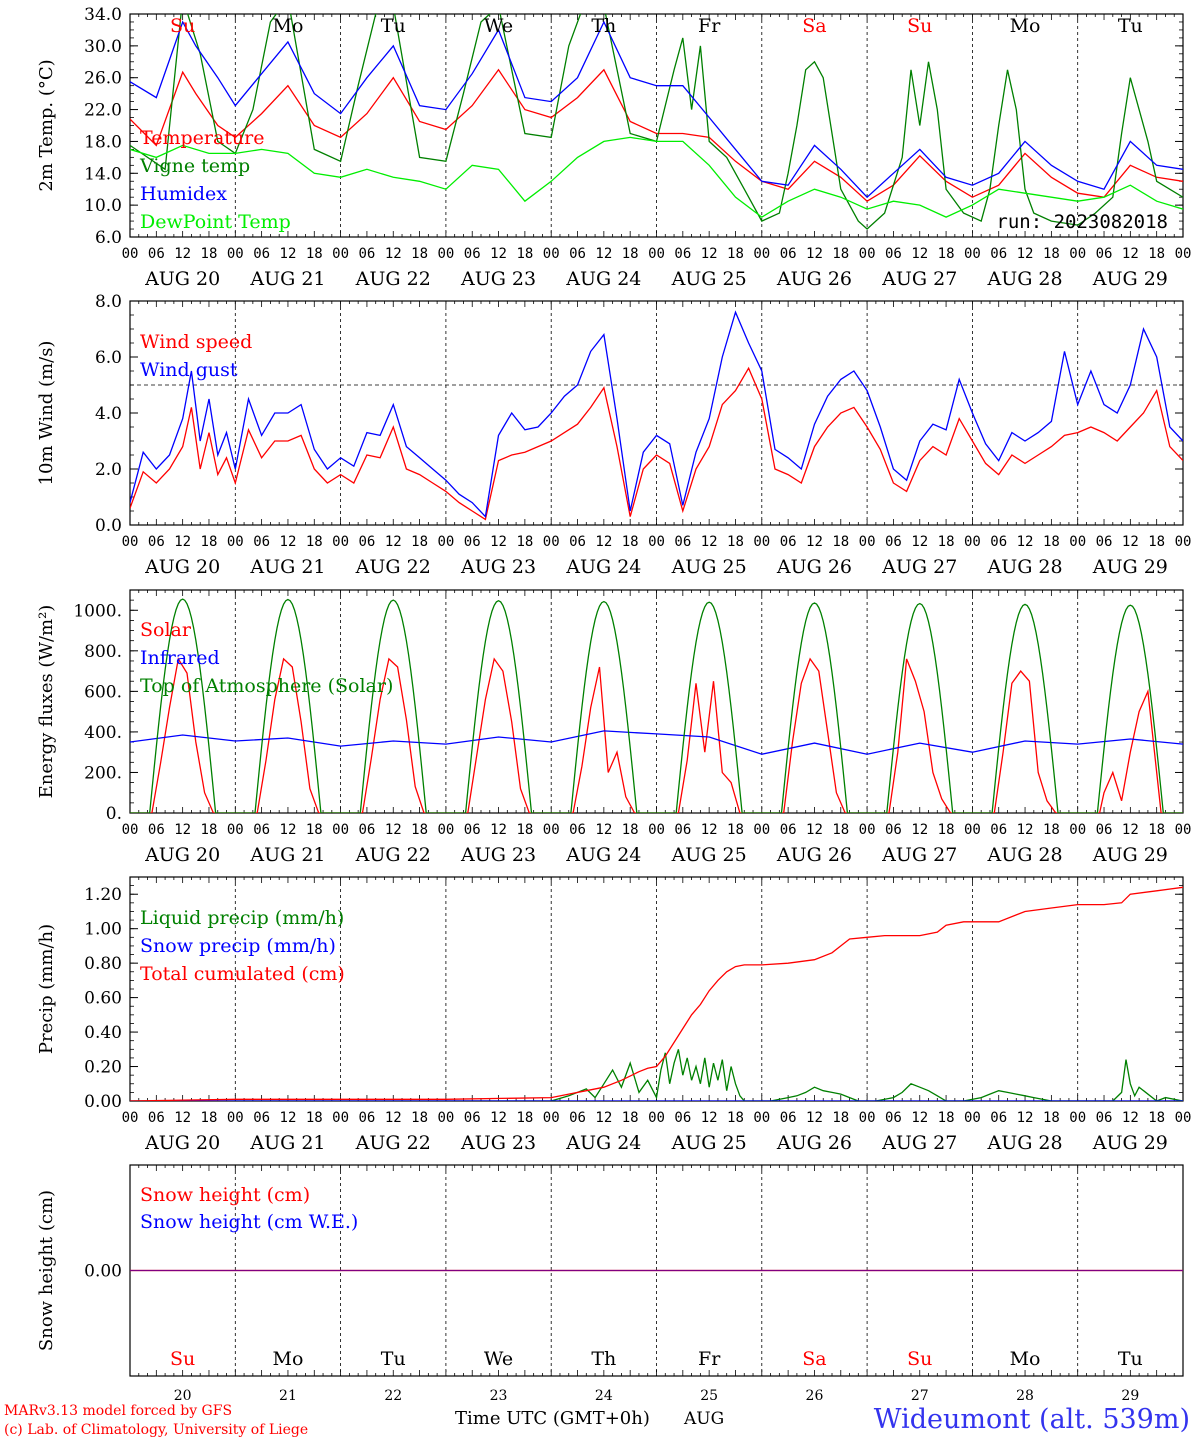 This screenshot has height=1440, width=1194. Describe the element at coordinates (103, 692) in the screenshot. I see `energy-y-tick-label: 600.` at that location.